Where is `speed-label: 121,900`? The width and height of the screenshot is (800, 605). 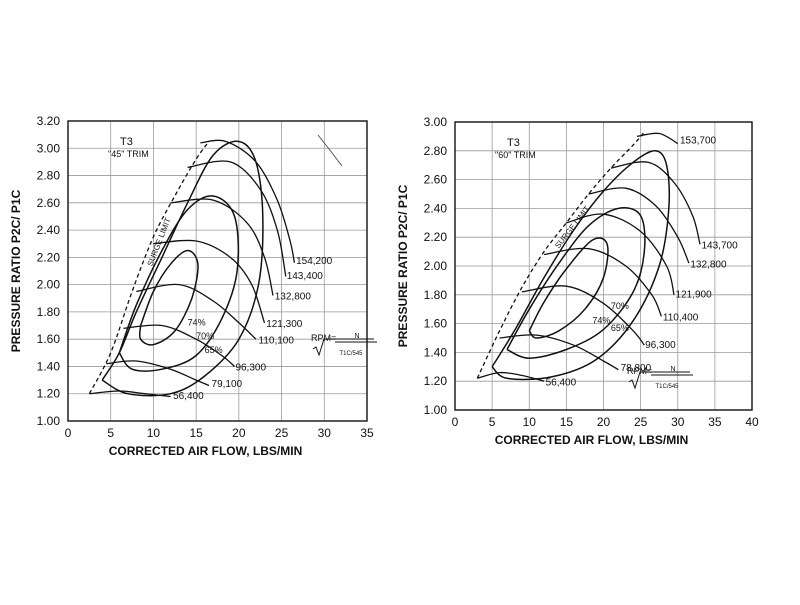
speed-label: 121,900 is located at coordinates (694, 295).